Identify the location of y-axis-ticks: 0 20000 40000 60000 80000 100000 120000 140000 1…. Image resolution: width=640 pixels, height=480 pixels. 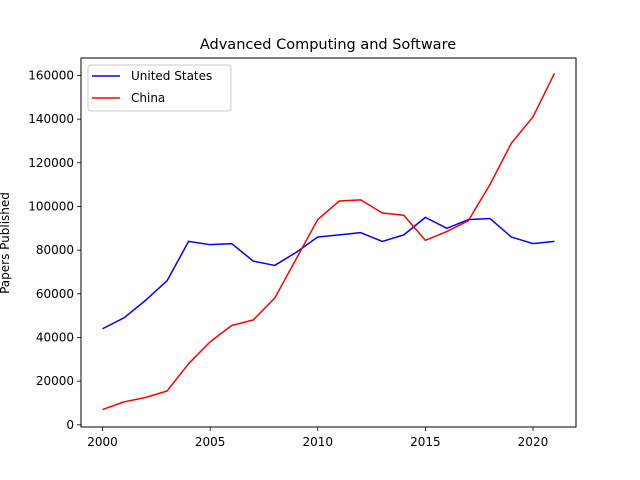
(54, 250).